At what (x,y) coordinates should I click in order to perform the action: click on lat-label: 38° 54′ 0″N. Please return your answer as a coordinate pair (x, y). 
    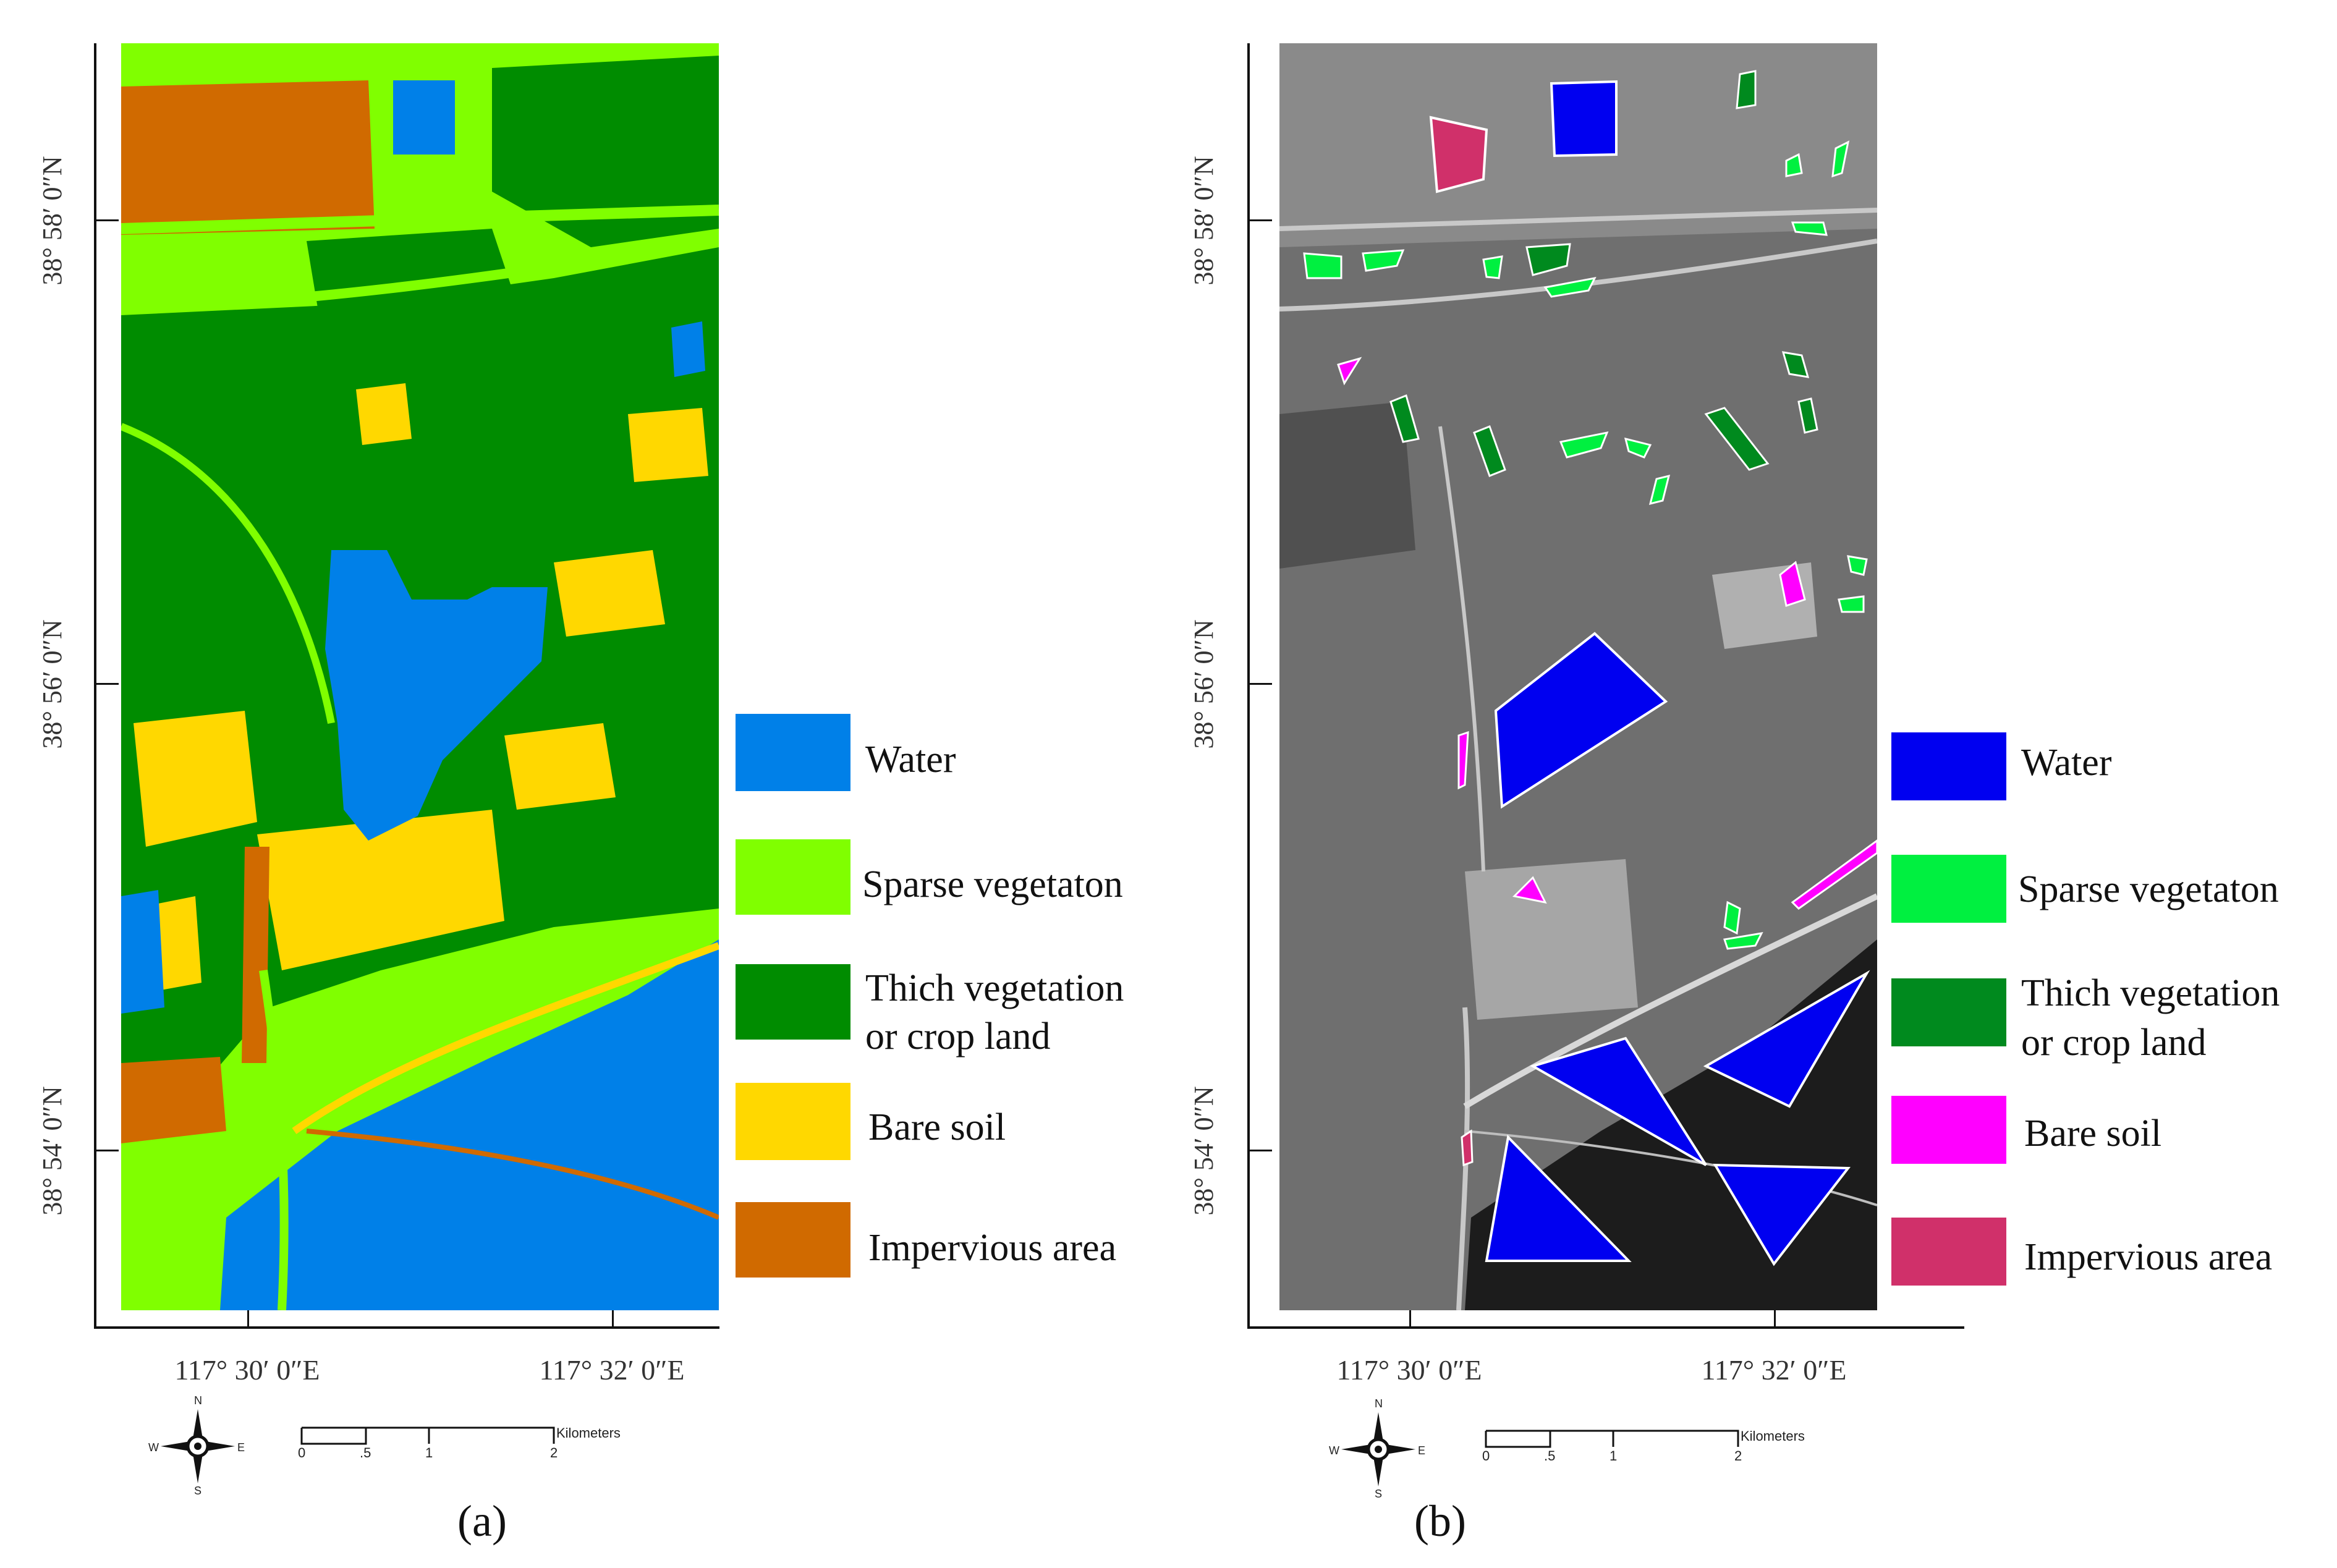
    Looking at the image, I should click on (52, 1151).